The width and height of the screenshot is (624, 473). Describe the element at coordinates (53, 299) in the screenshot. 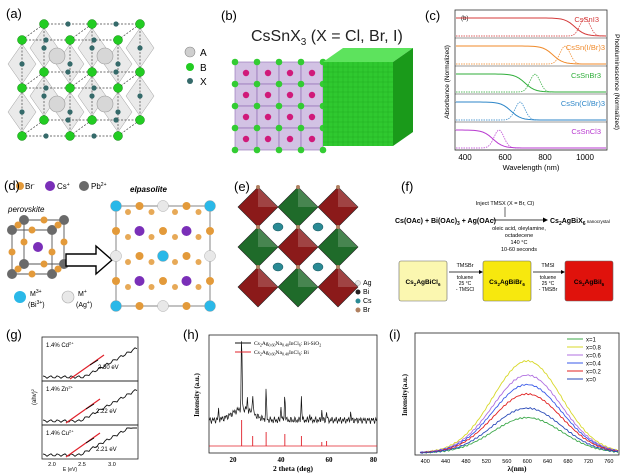

I see `legend-d-sites: M3+ (Bi3+) M+ (Ag+)` at that location.